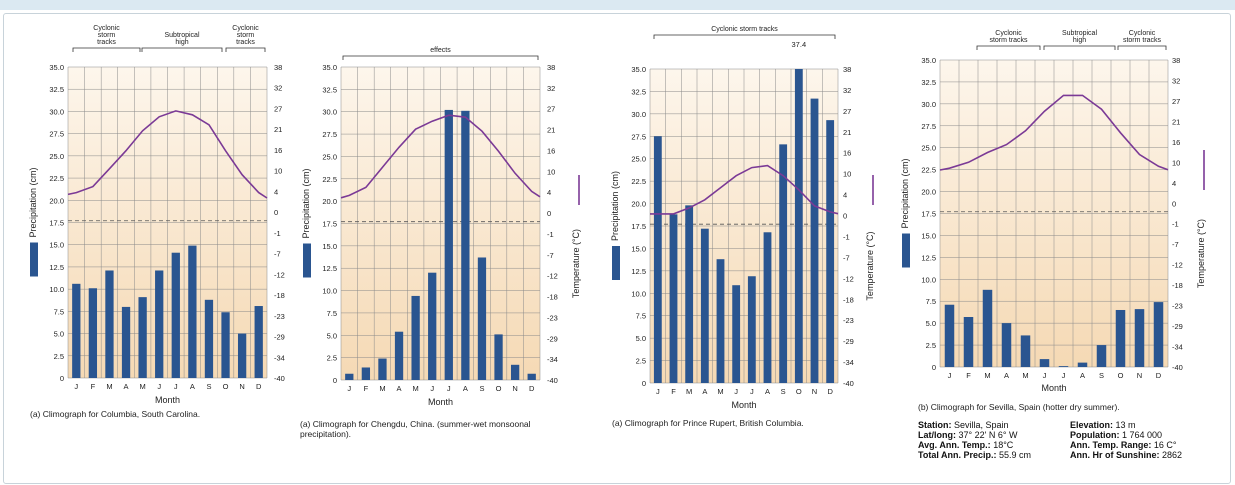 This screenshot has height=485, width=1235. Describe the element at coordinates (279, 295) in the screenshot. I see `temp-tick-label: -18` at that location.